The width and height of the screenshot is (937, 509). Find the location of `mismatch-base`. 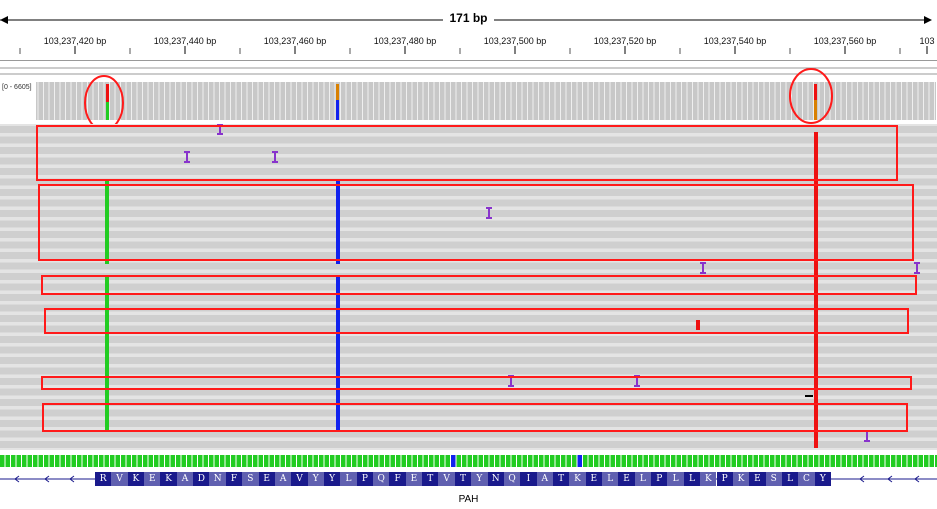

mismatch-base is located at coordinates (698, 325).